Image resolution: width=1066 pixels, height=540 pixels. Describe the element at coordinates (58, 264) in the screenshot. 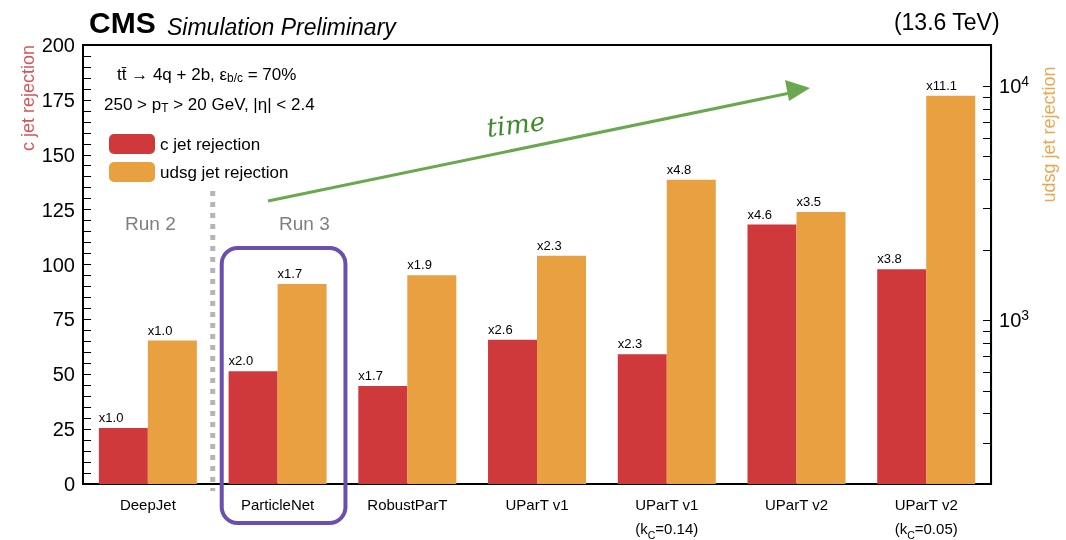

I see `y-tick-label: 100` at that location.